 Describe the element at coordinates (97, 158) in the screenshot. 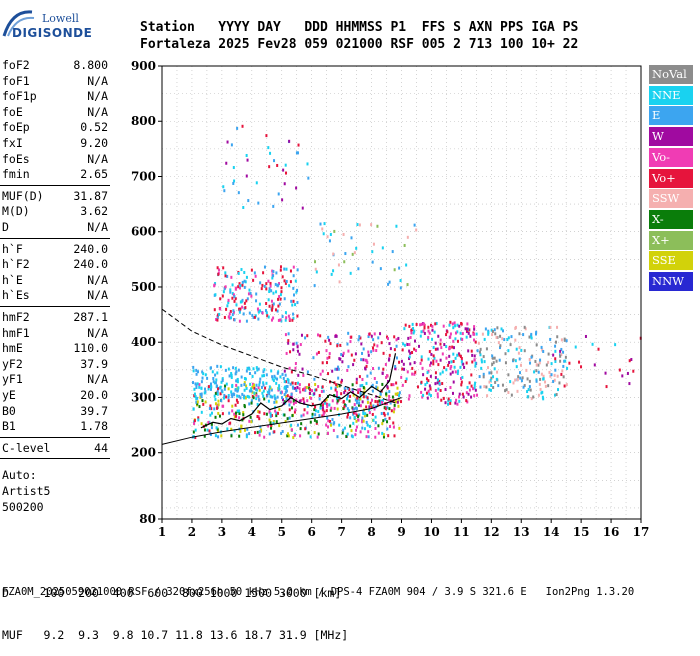

I see `param-value: N/A` at that location.